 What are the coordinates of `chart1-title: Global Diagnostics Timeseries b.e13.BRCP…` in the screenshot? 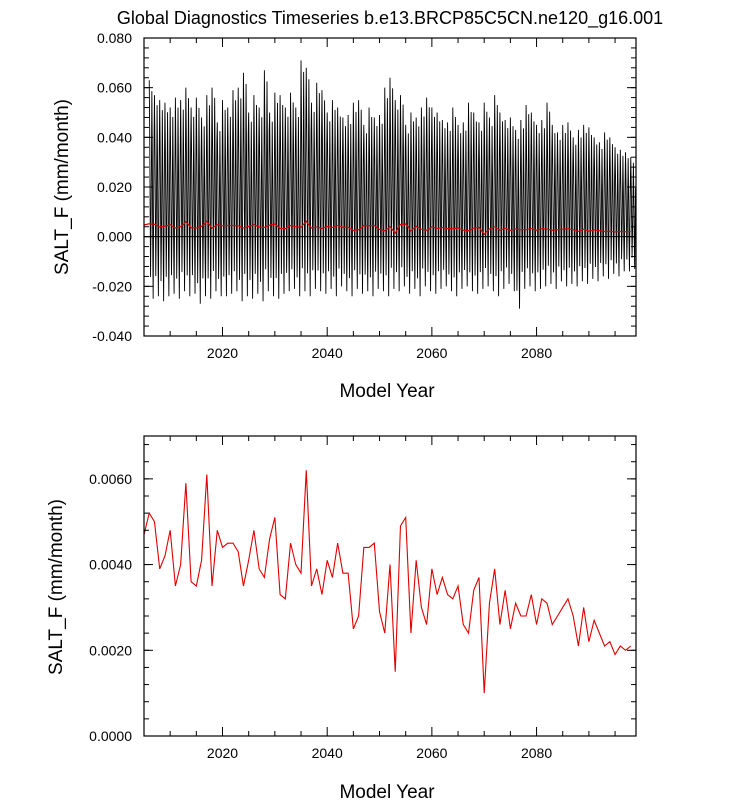 It's located at (390, 18).